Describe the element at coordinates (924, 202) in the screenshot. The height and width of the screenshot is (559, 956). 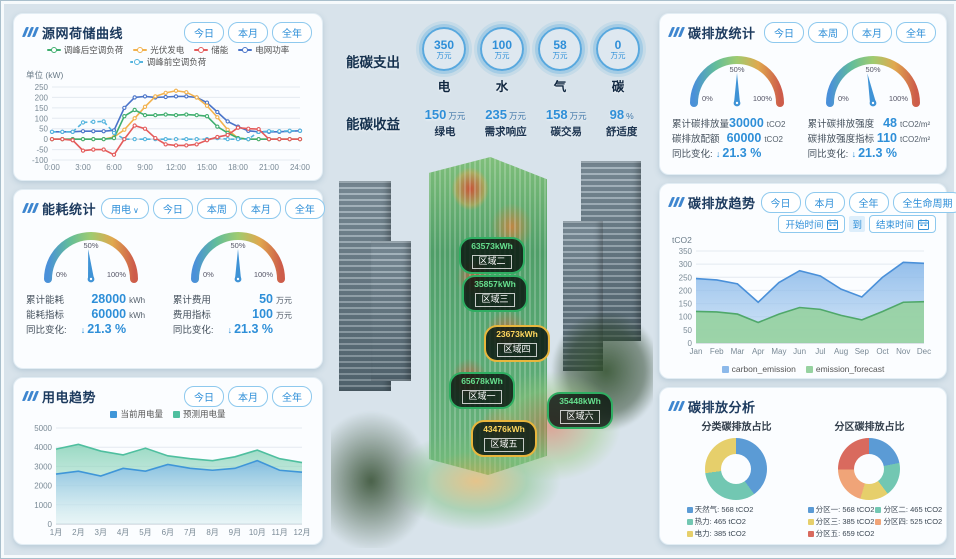
I see `carbon-trend-range-button-3: 全生命周期` at that location.